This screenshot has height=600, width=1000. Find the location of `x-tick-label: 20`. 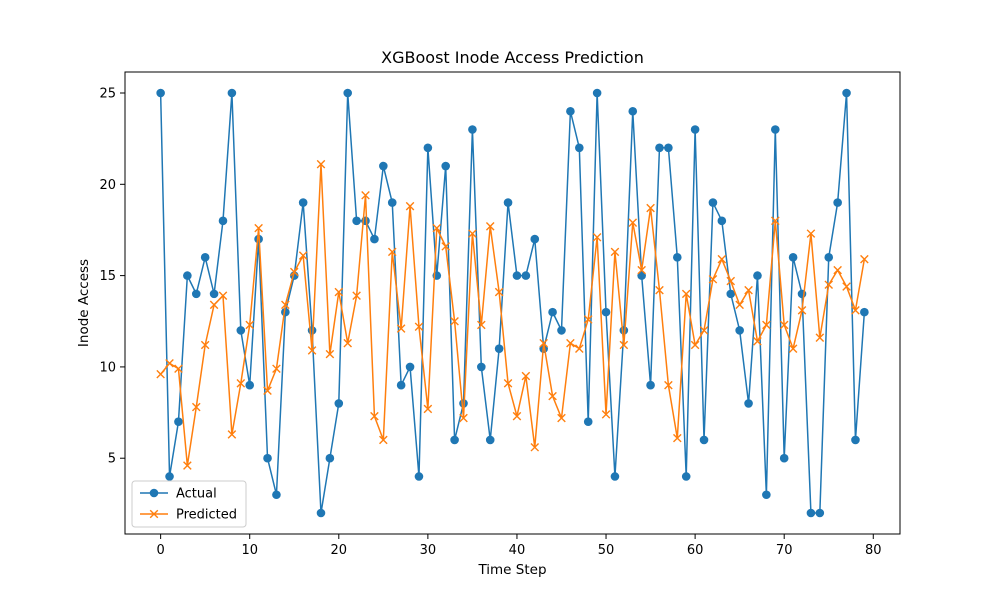

x-tick-label: 20 is located at coordinates (339, 550).